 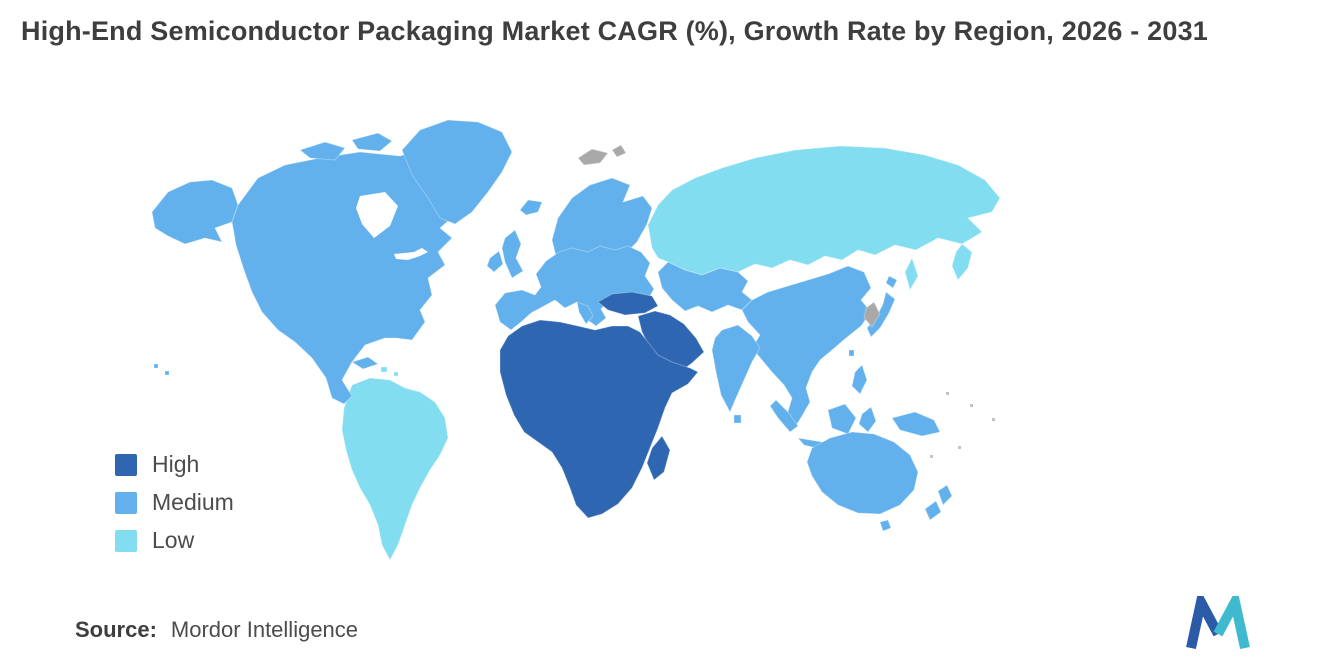 What do you see at coordinates (411, 254) in the screenshot?
I see `great-lakes` at bounding box center [411, 254].